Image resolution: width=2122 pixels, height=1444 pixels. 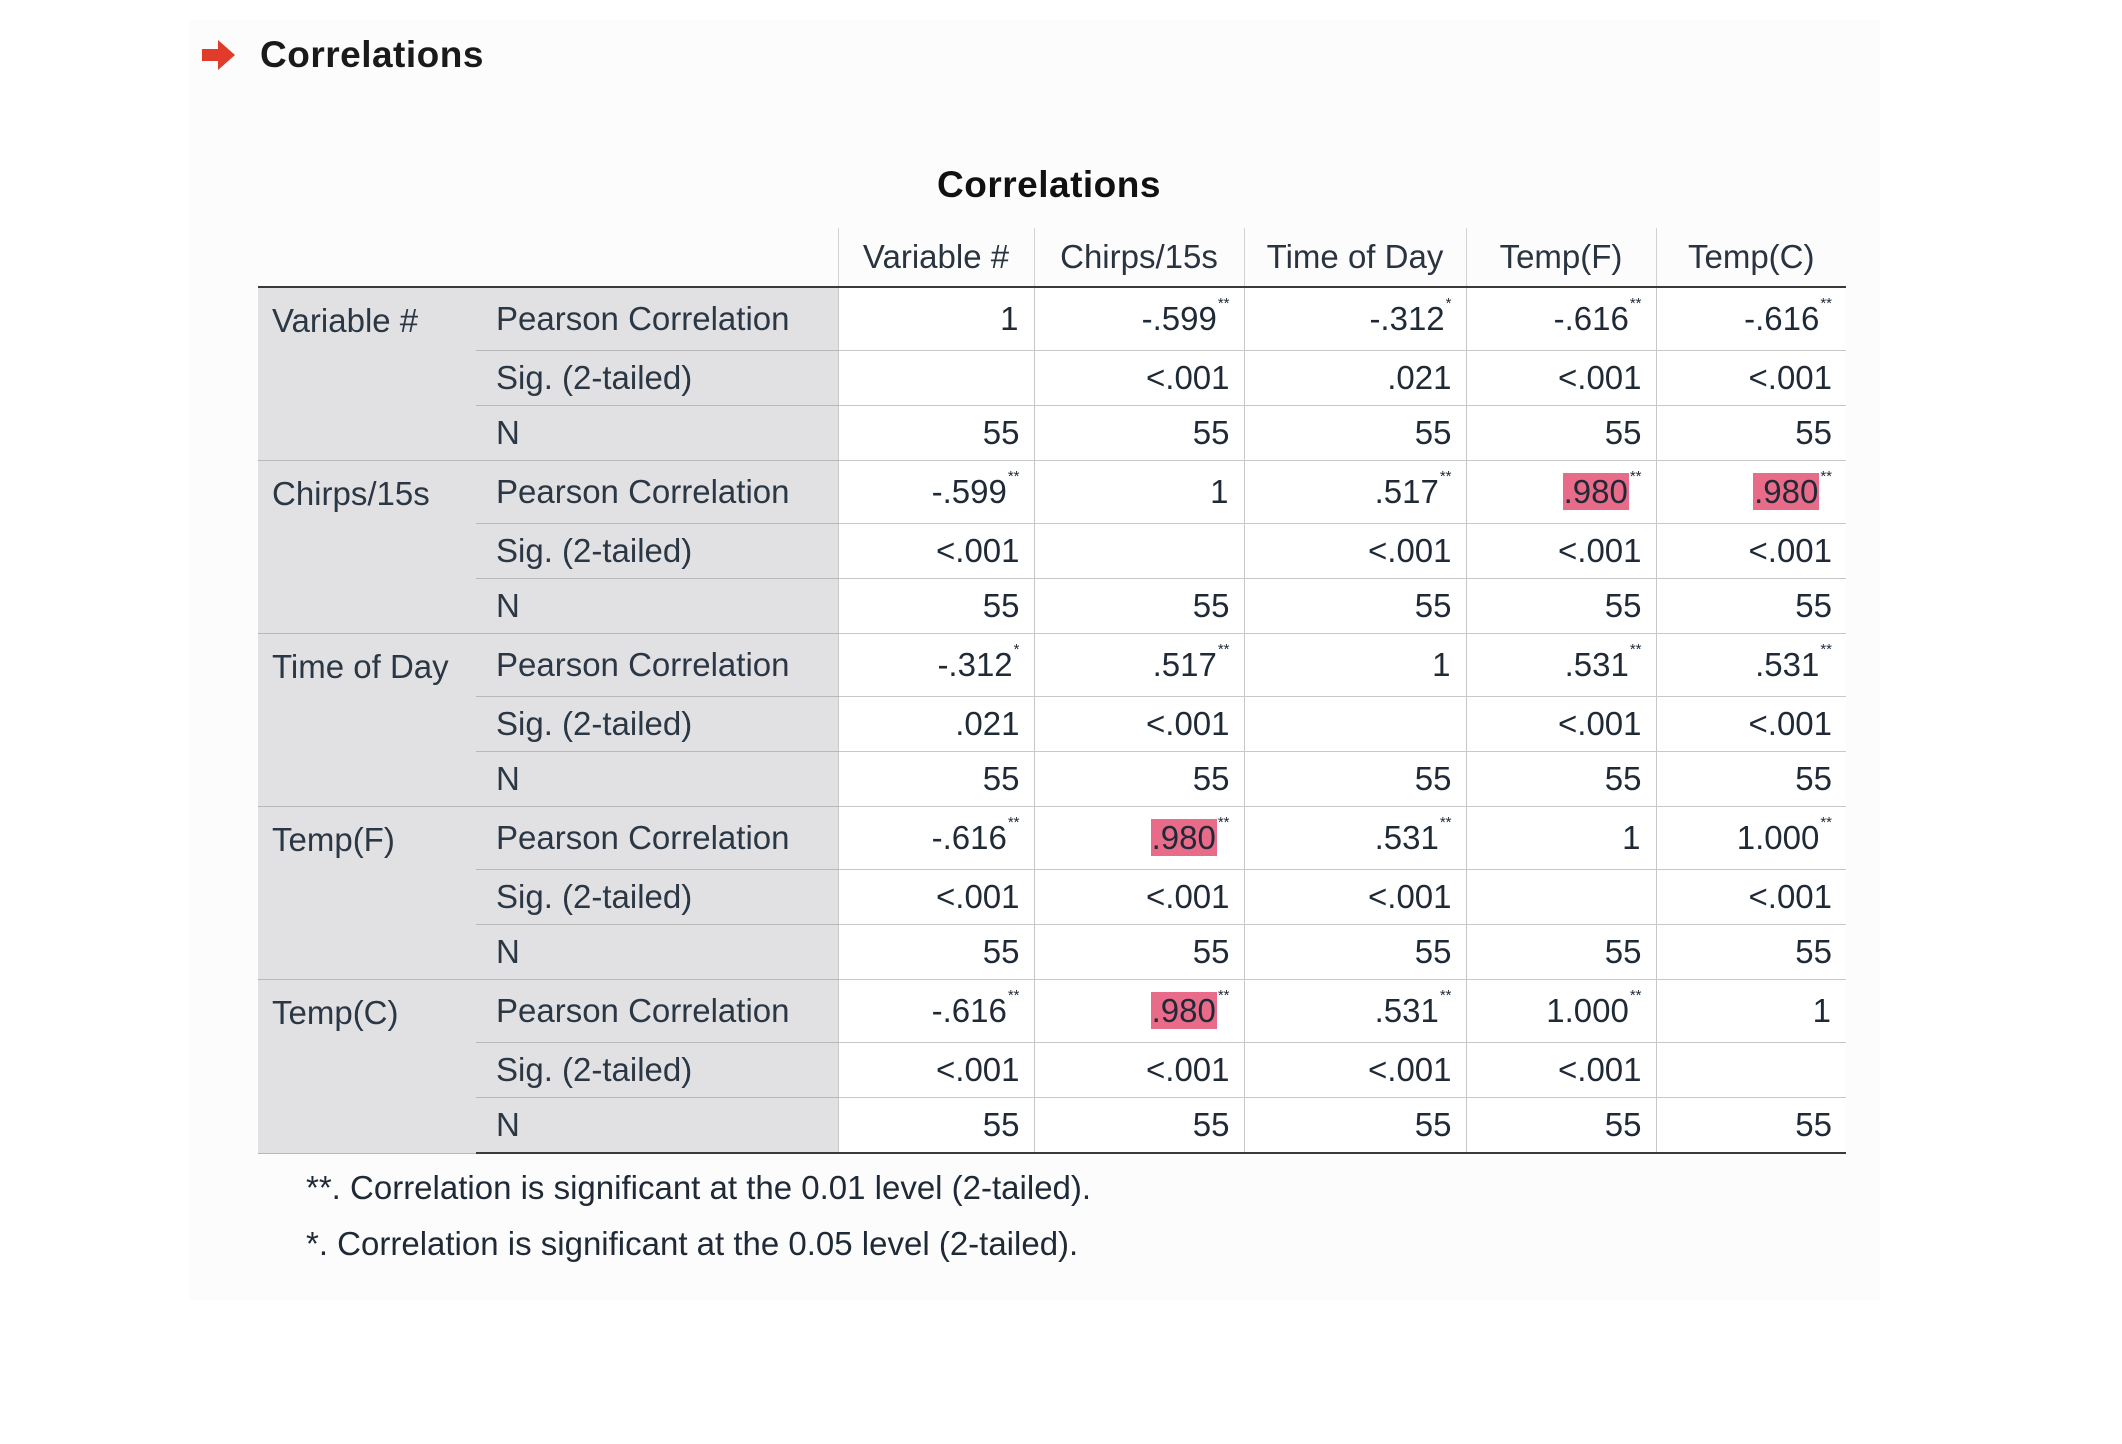 I want to click on sig-2-tailed-label: Sig. (2-tailed), so click(x=657, y=1070).